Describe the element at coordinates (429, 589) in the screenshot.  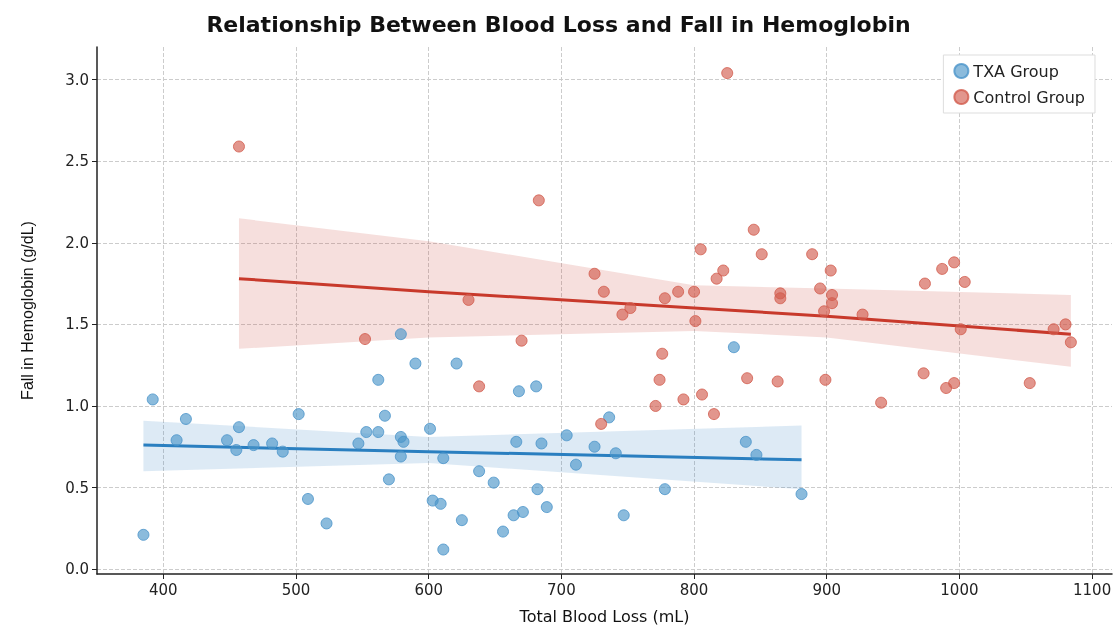
I see `x-tick-label: 600` at that location.